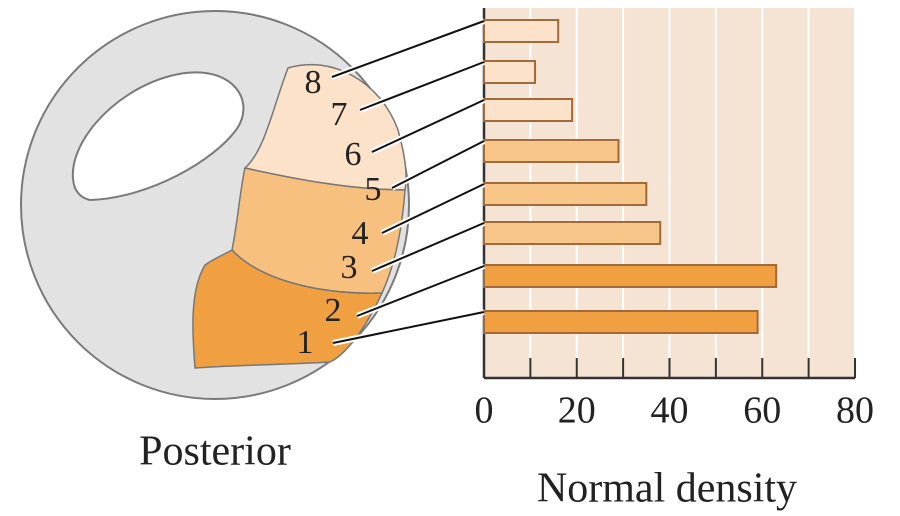 This screenshot has height=516, width=900. Describe the element at coordinates (577, 411) in the screenshot. I see `x-tick-label: 20` at that location.